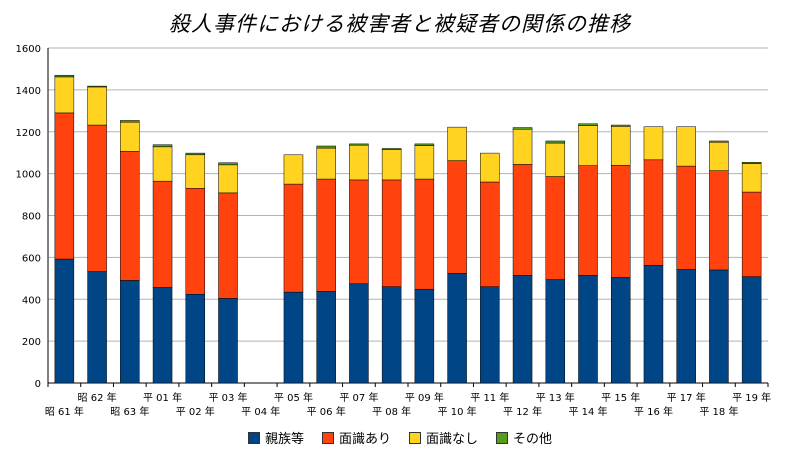 Image resolution: width=800 pixels, height=457 pixels. Describe the element at coordinates (533, 439) in the screenshot. I see `legend-label: その他` at that location.